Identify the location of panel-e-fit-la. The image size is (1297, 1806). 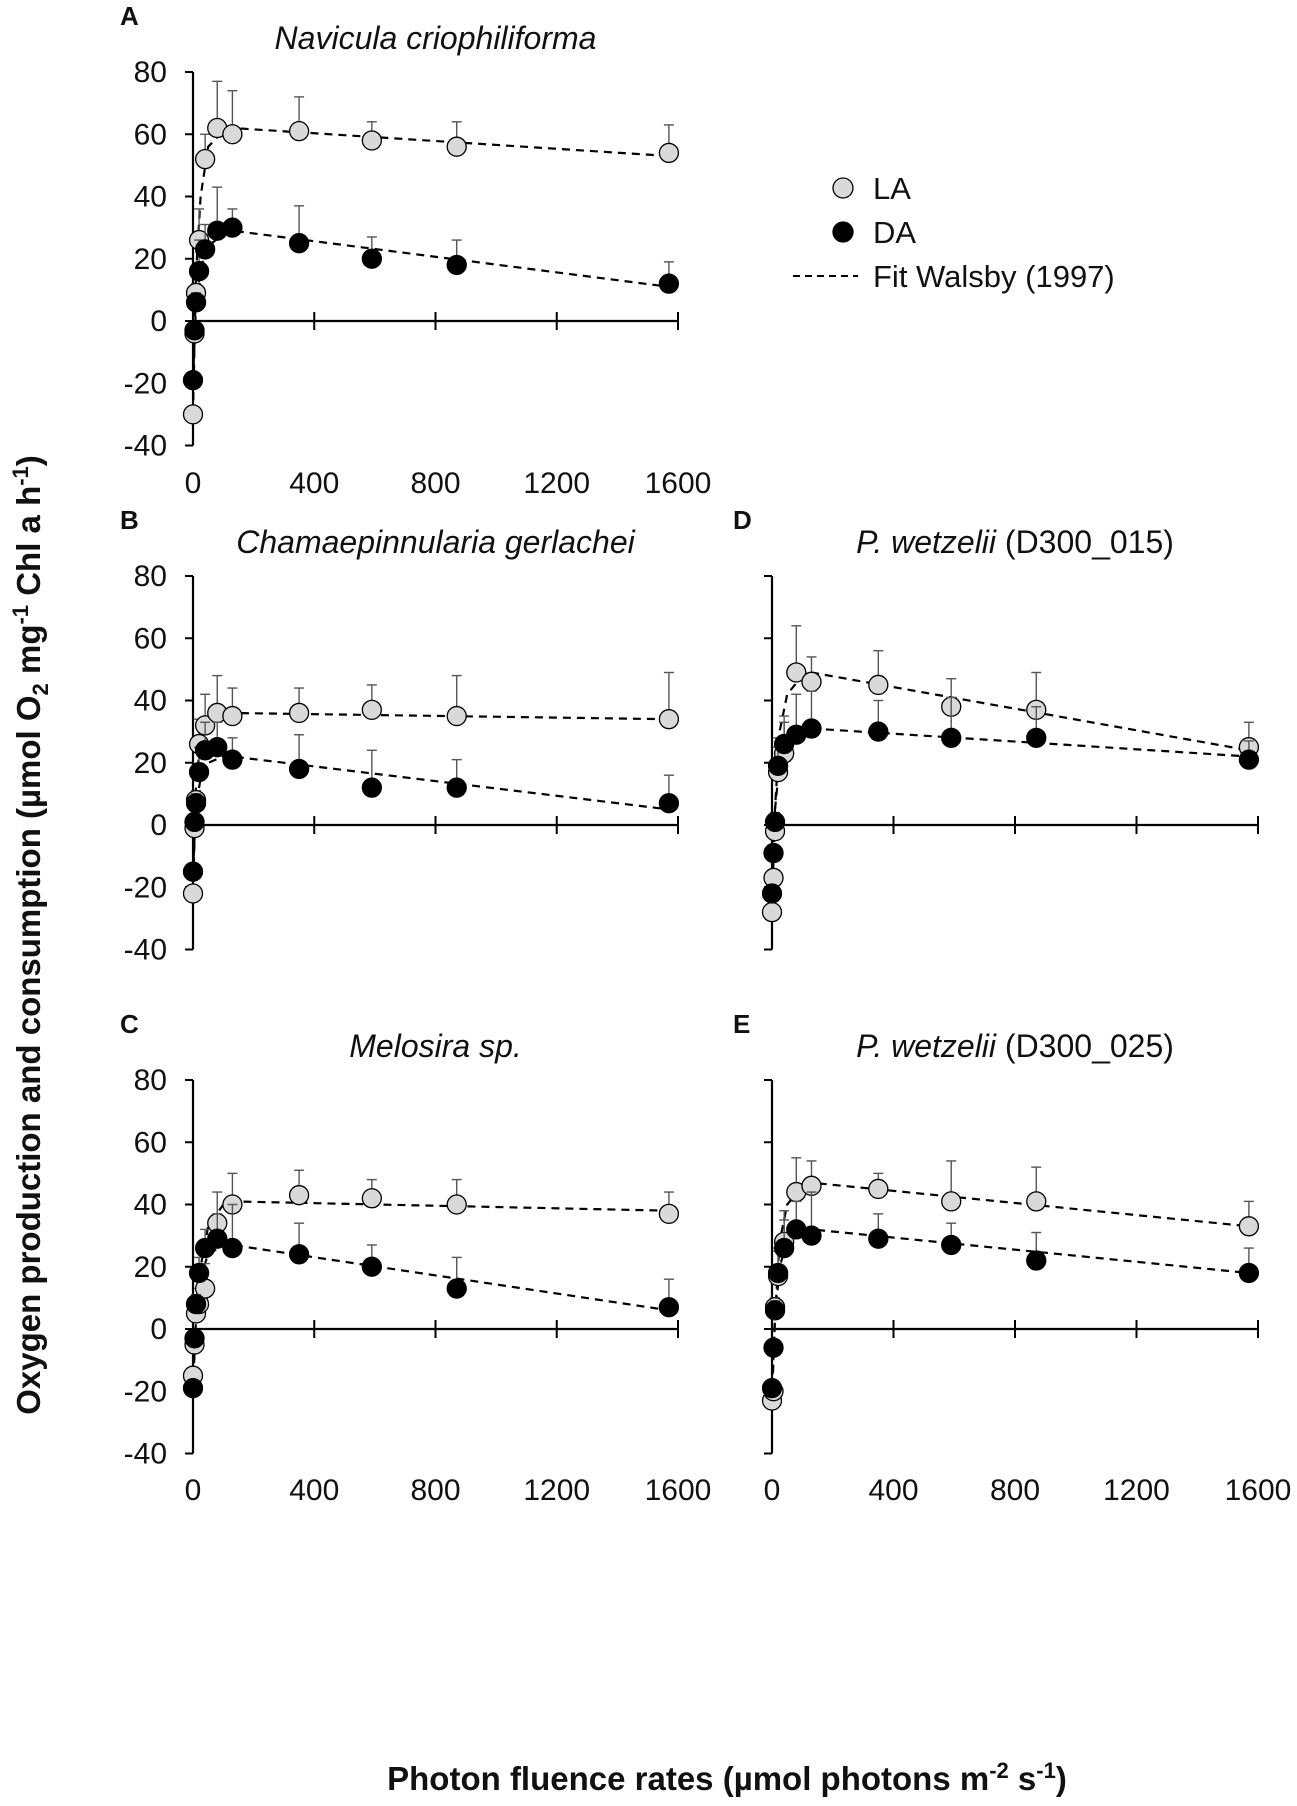
(1010, 1291).